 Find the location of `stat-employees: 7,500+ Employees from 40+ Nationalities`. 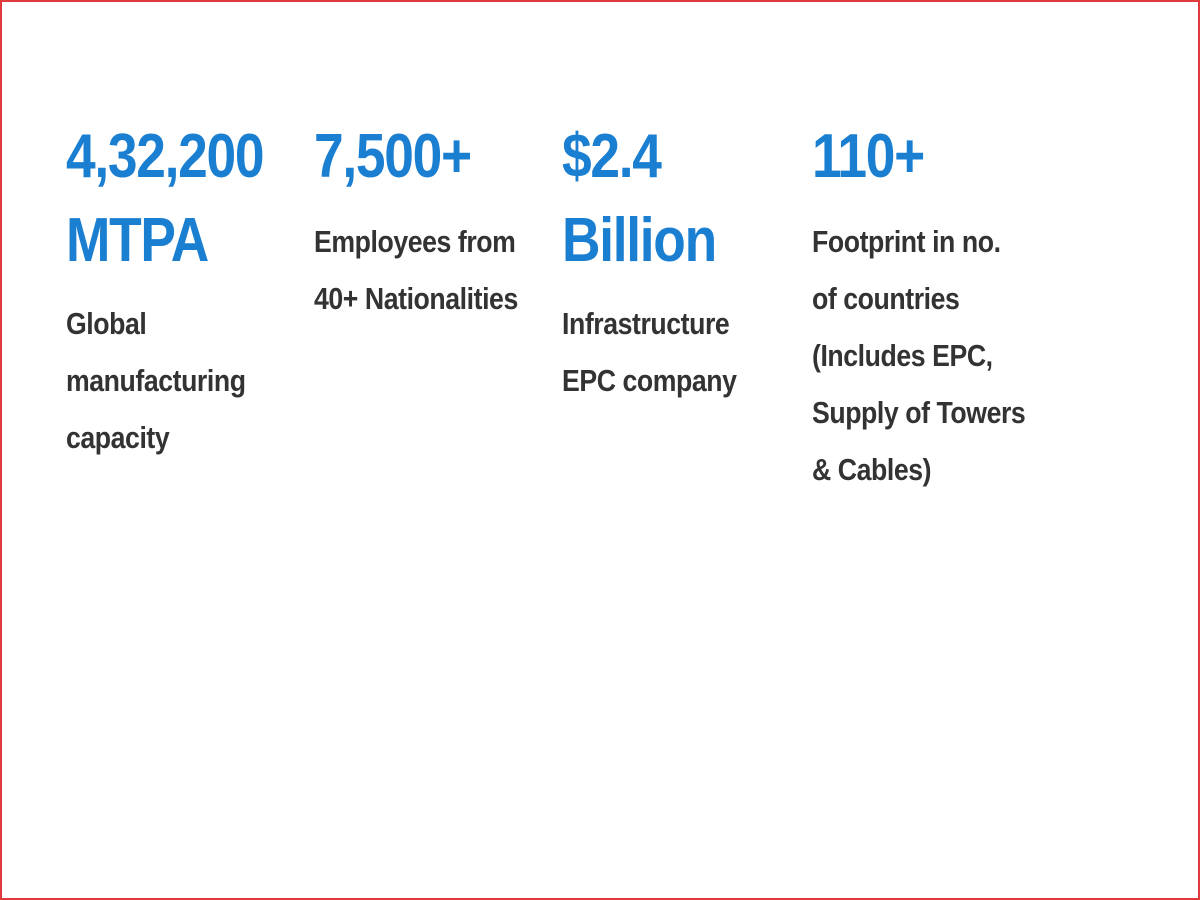

stat-employees: 7,500+ Employees from 40+ Nationalities is located at coordinates (416, 215).